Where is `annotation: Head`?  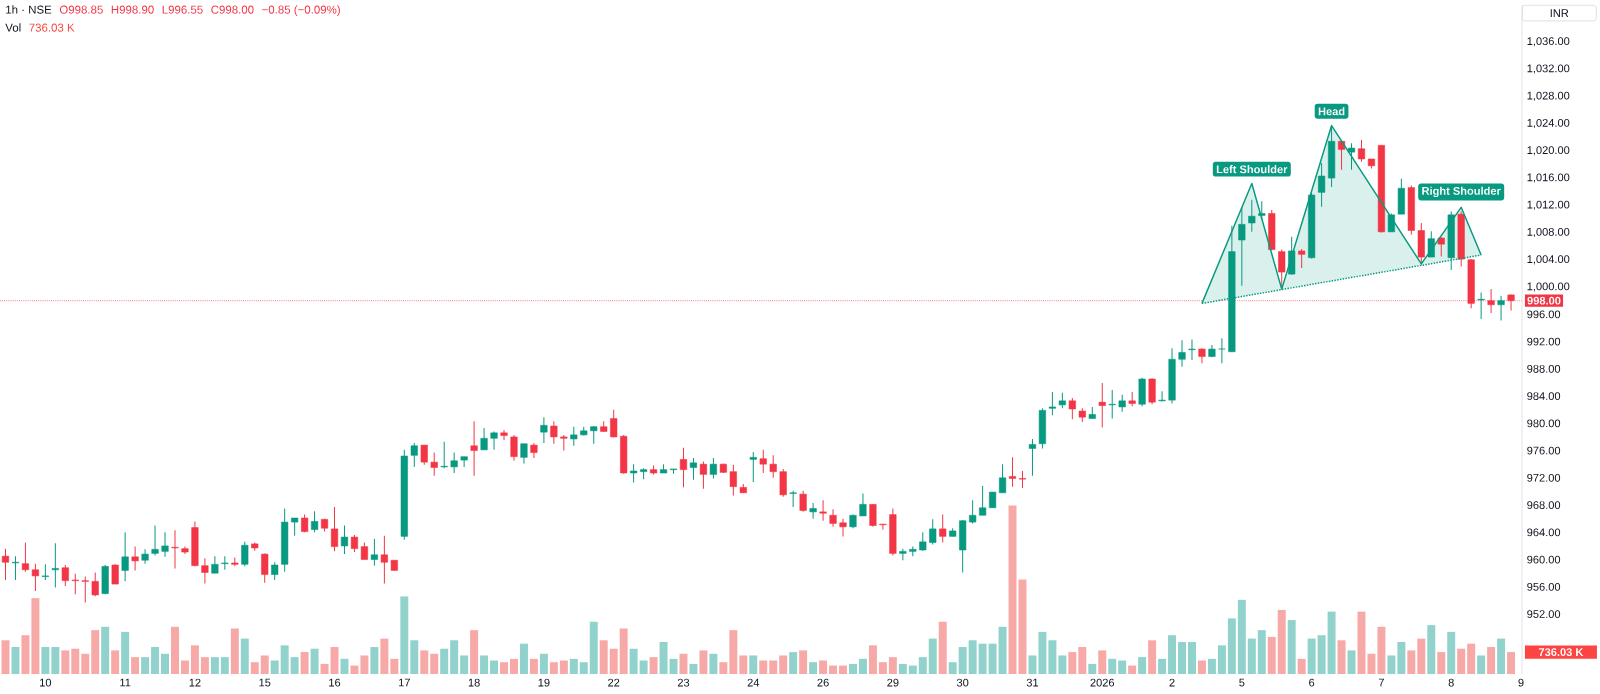 annotation: Head is located at coordinates (1331, 111).